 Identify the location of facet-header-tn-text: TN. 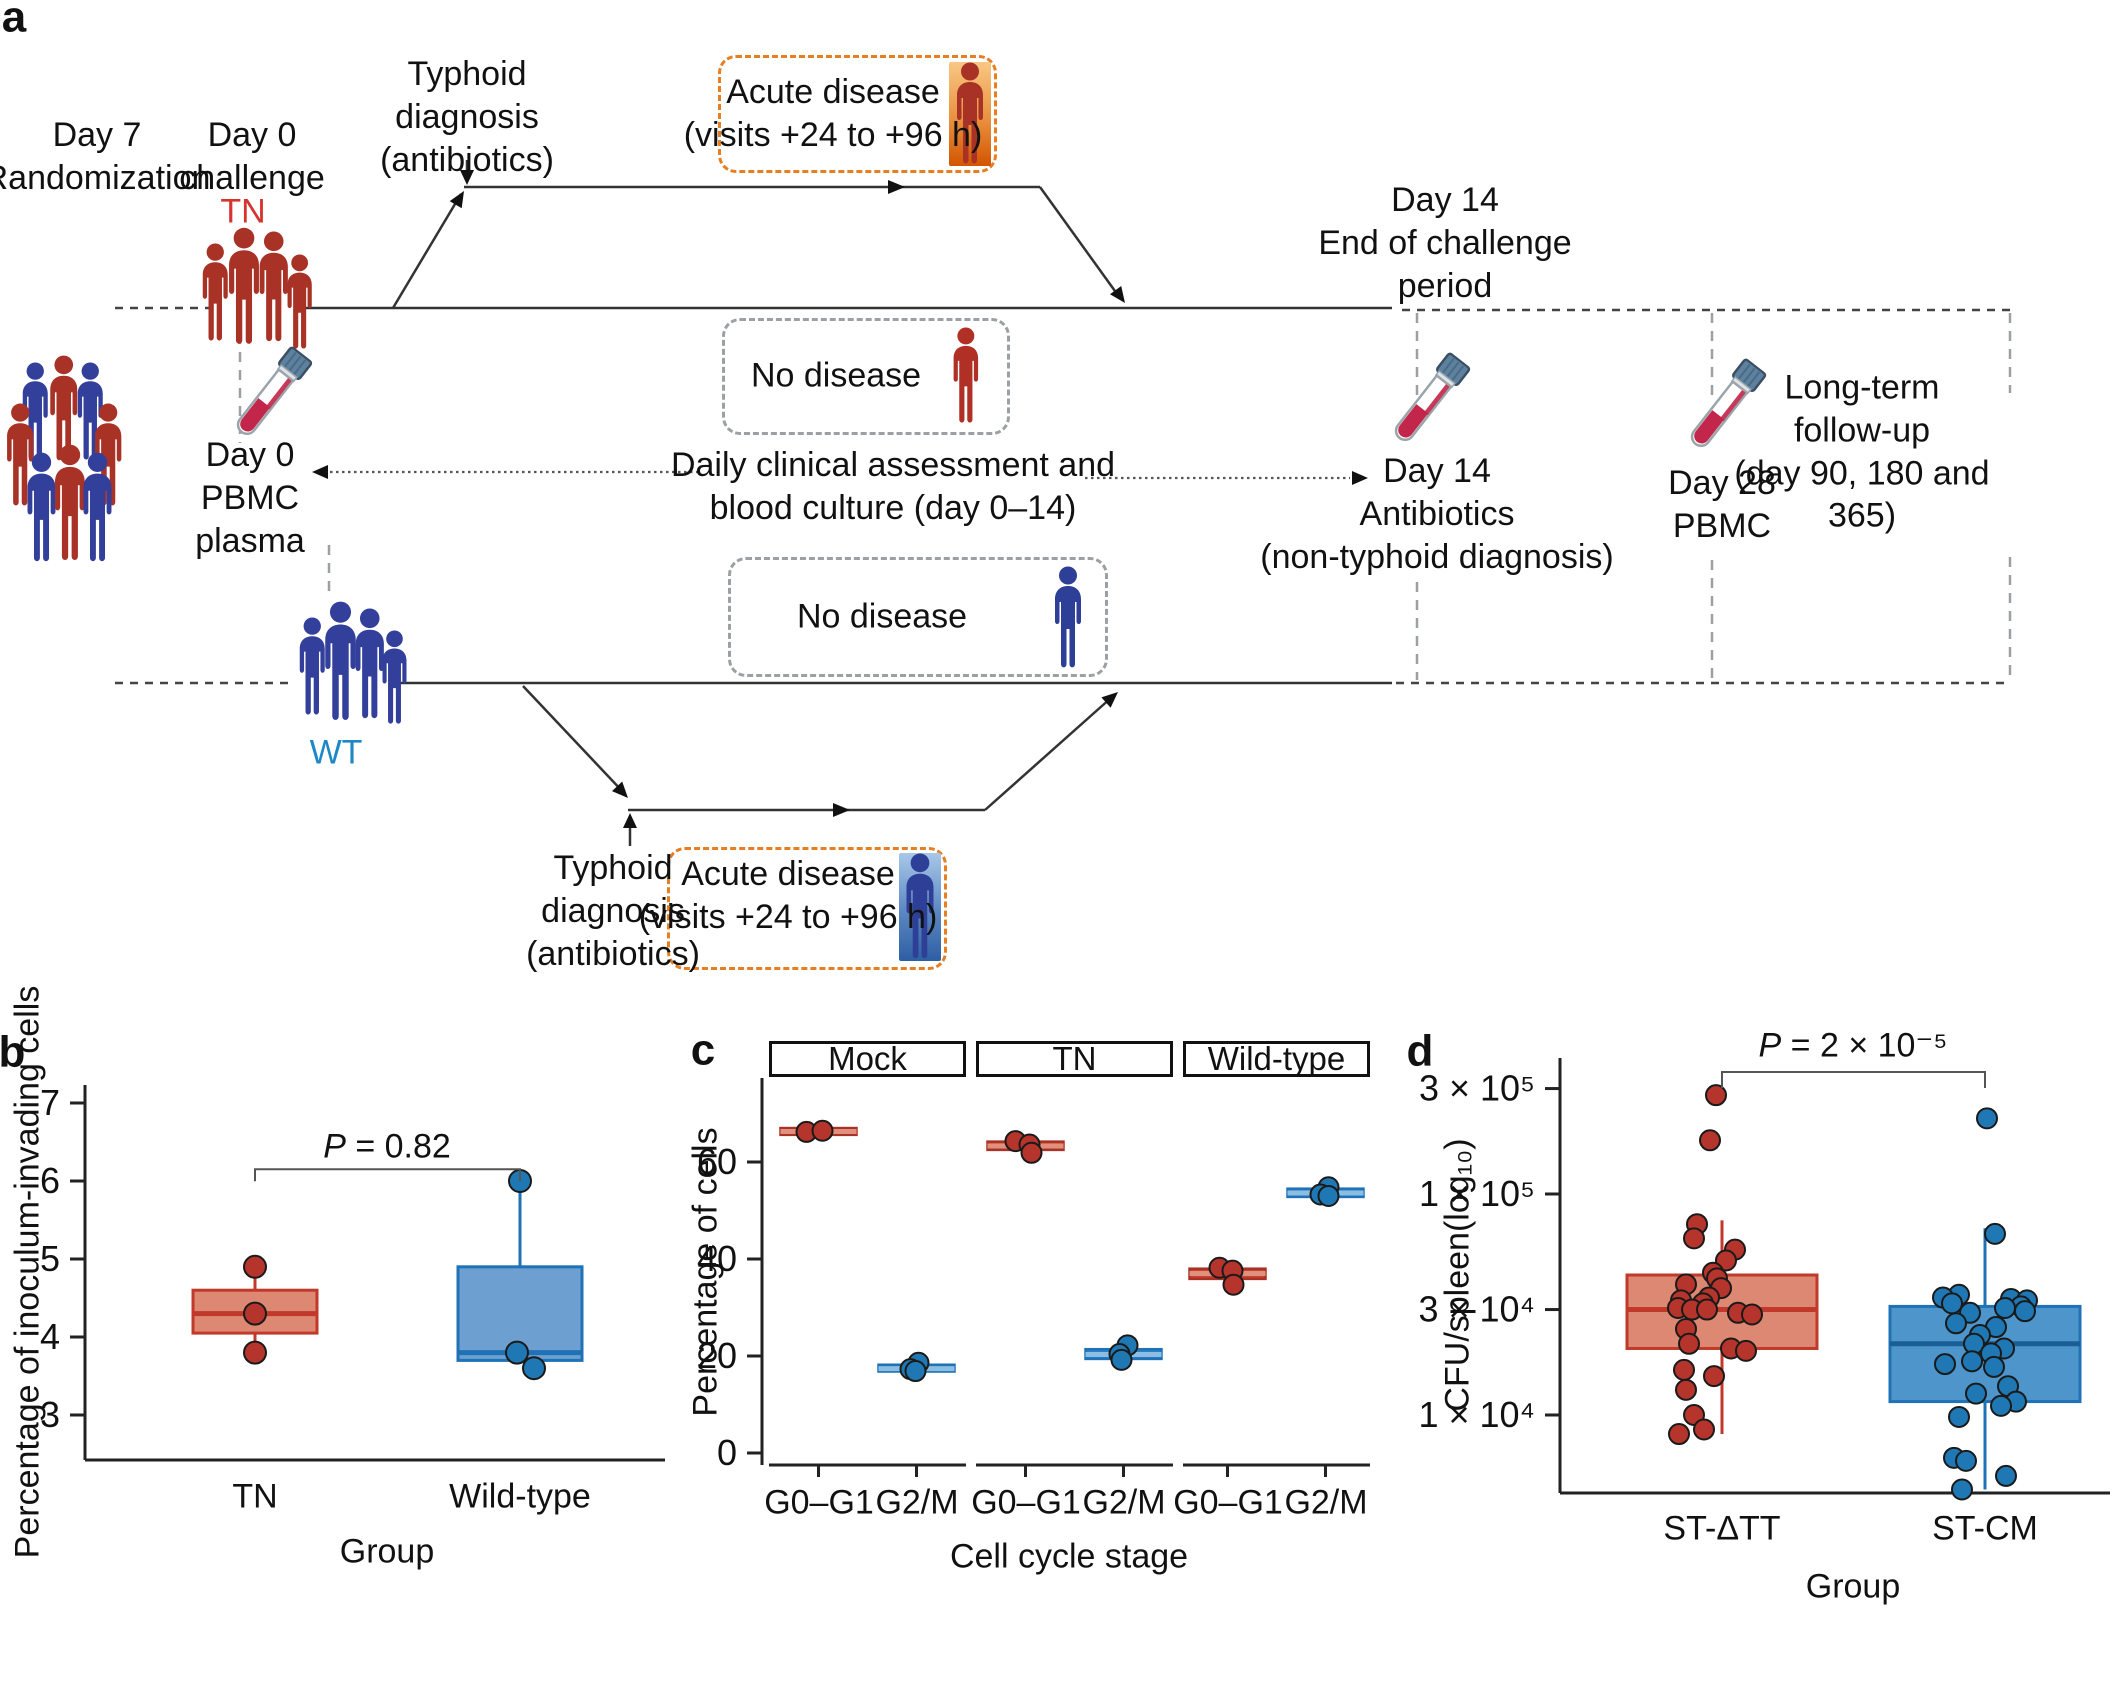
(1074, 1058).